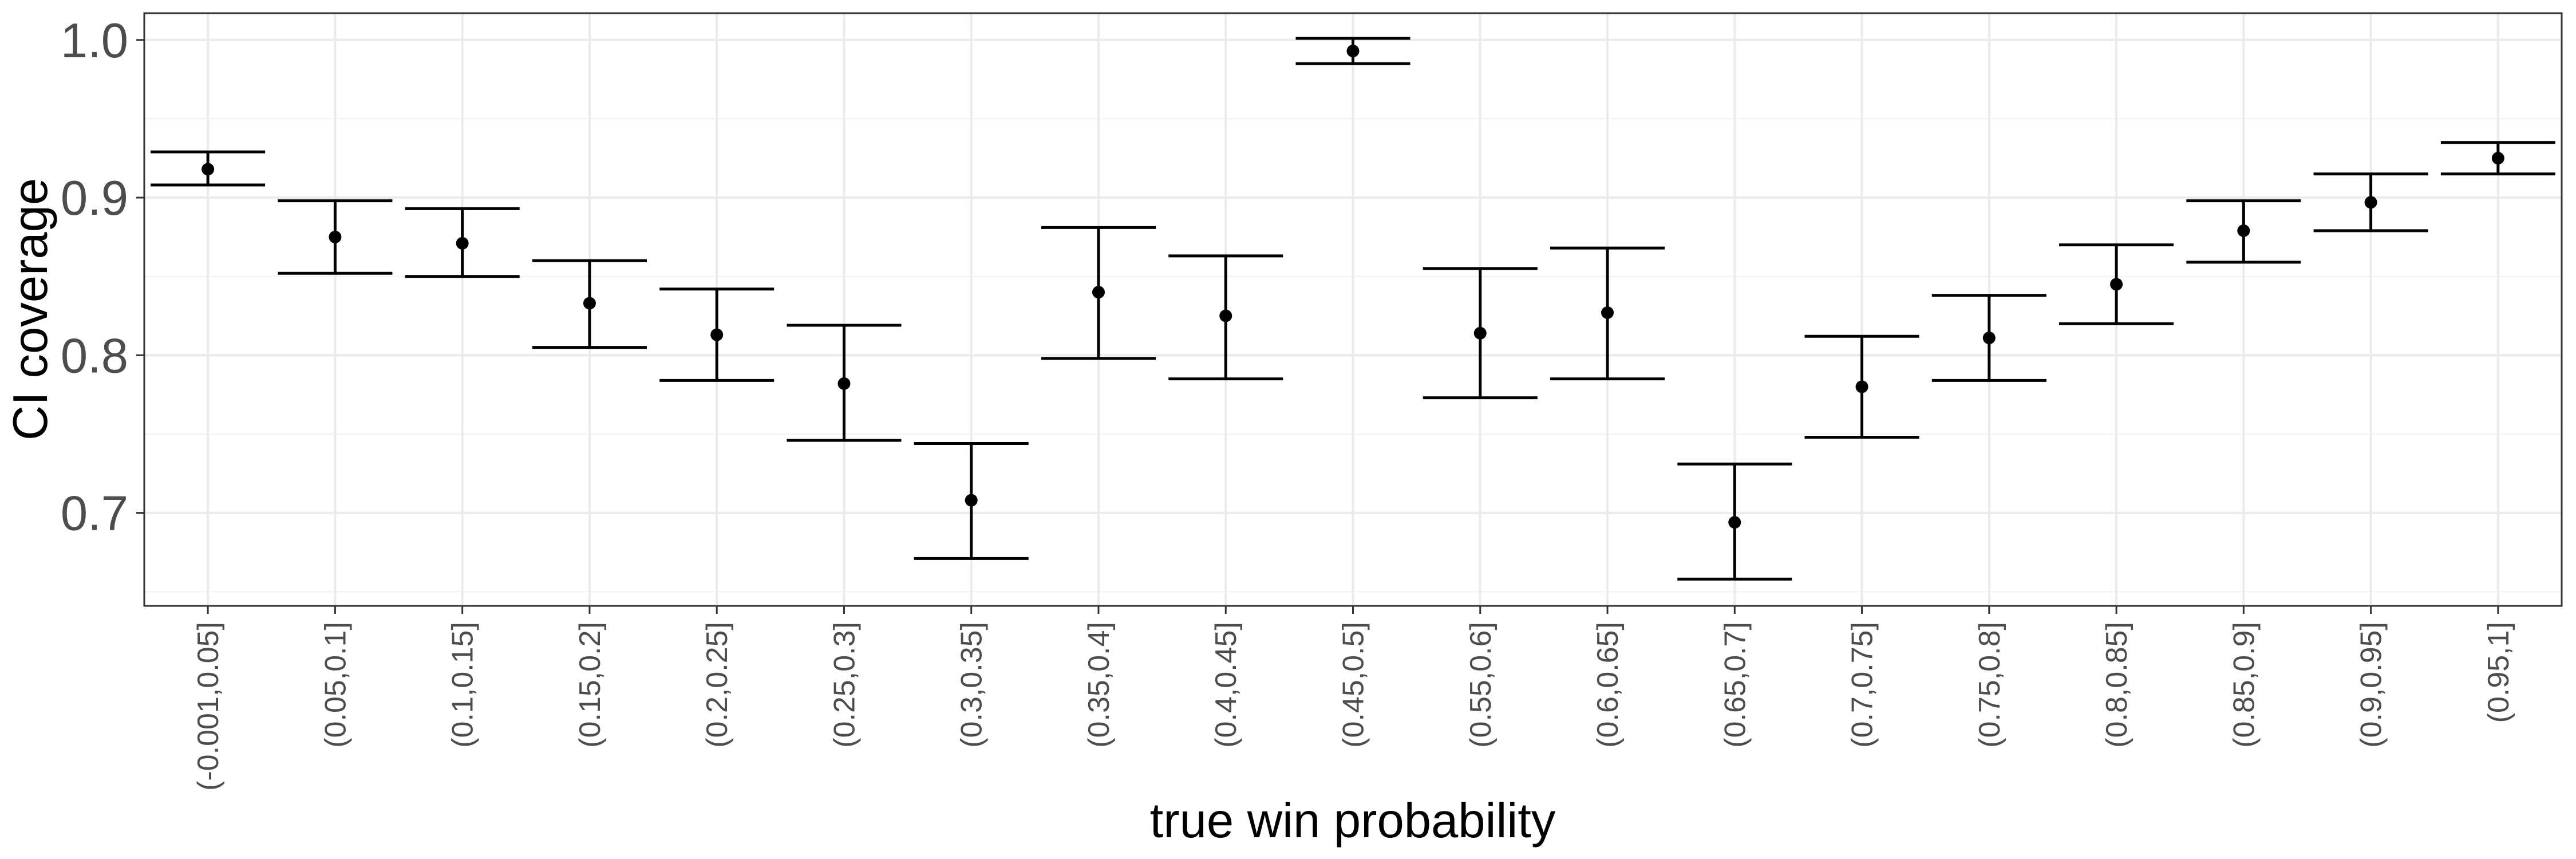  What do you see at coordinates (30, 309) in the screenshot?
I see `y-axis-title: CI coverage` at bounding box center [30, 309].